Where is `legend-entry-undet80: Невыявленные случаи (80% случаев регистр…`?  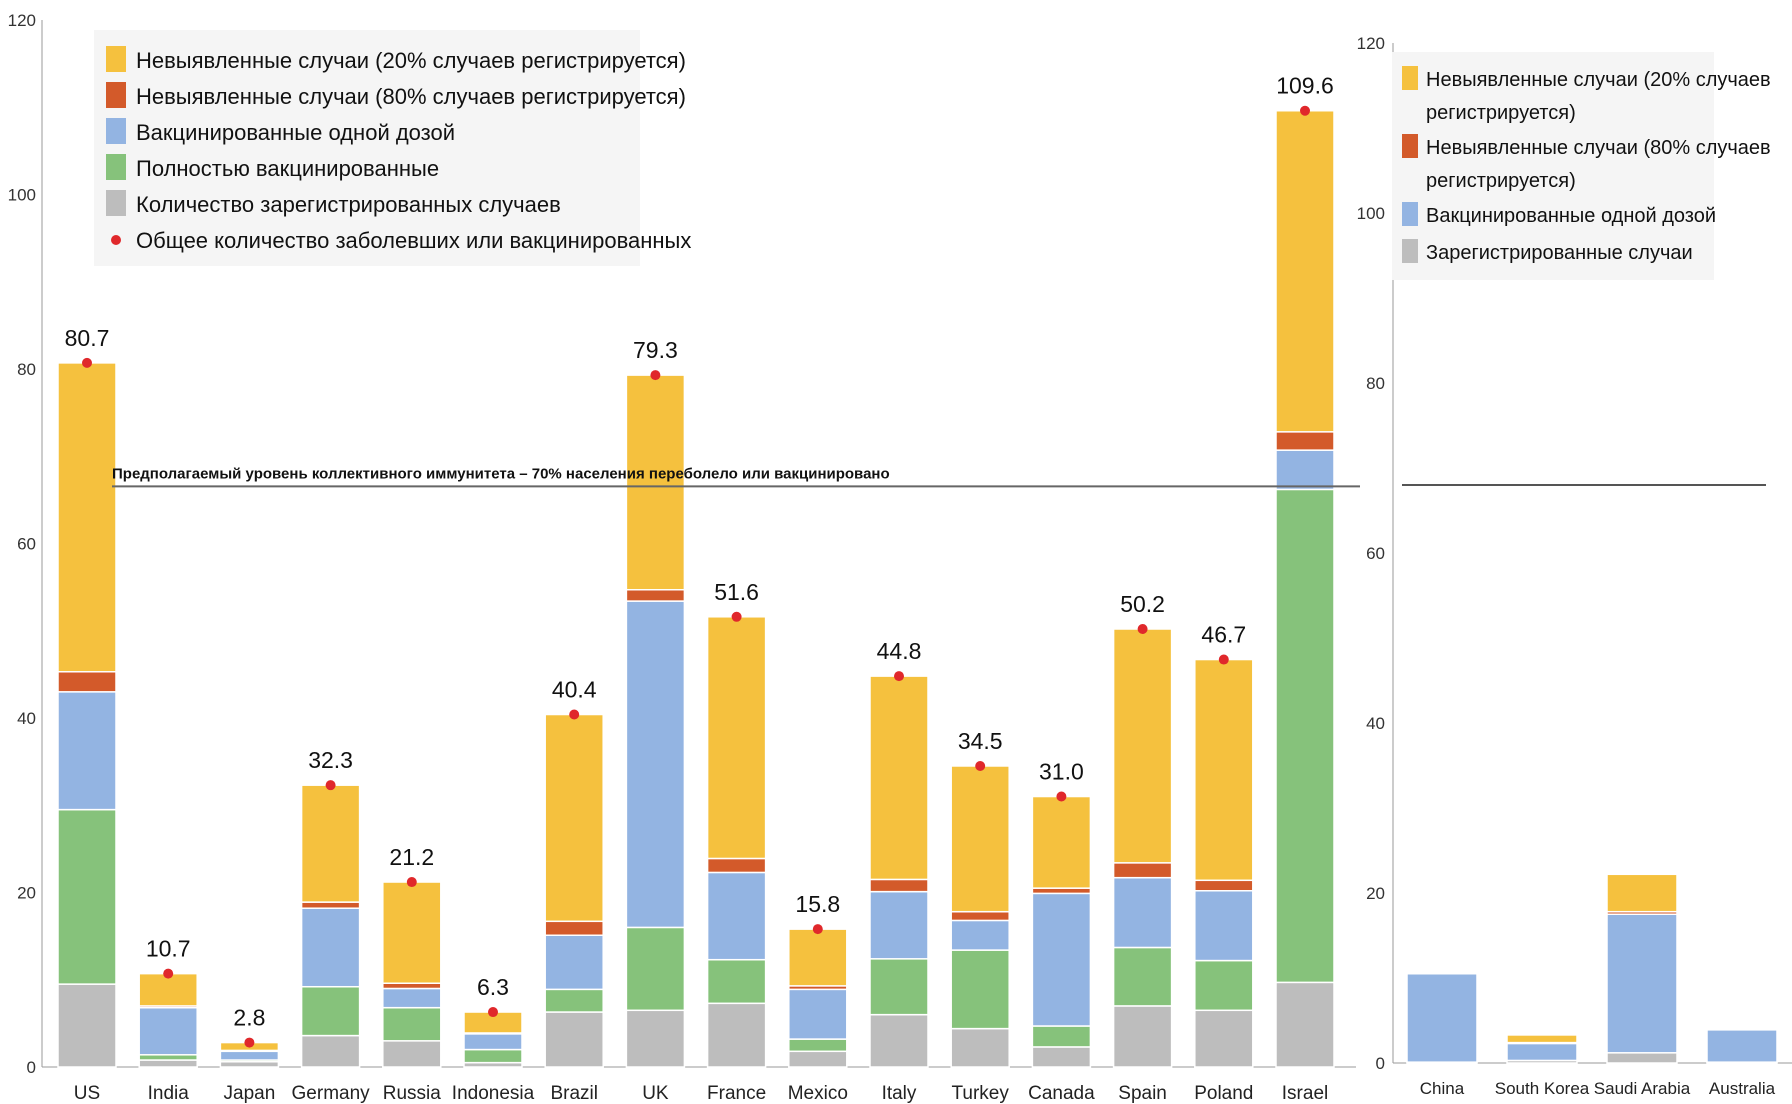
legend-entry-undet80: Невыявленные случаи (80% случаев регистр… is located at coordinates (411, 96).